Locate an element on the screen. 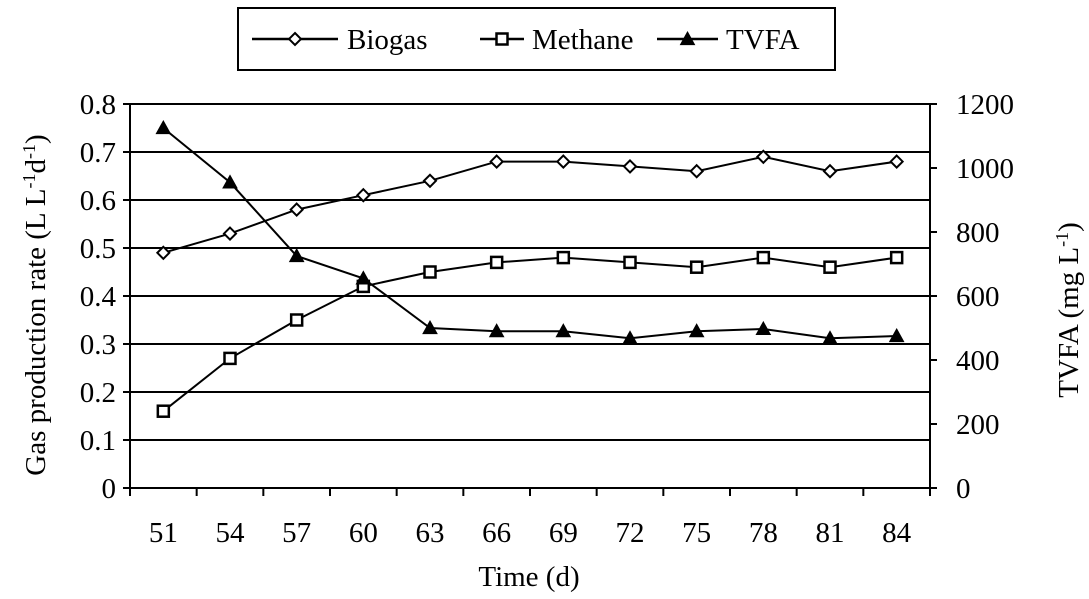 Image resolution: width=1089 pixels, height=599 pixels. left-y-tick-label: 0.7 is located at coordinates (98, 153).